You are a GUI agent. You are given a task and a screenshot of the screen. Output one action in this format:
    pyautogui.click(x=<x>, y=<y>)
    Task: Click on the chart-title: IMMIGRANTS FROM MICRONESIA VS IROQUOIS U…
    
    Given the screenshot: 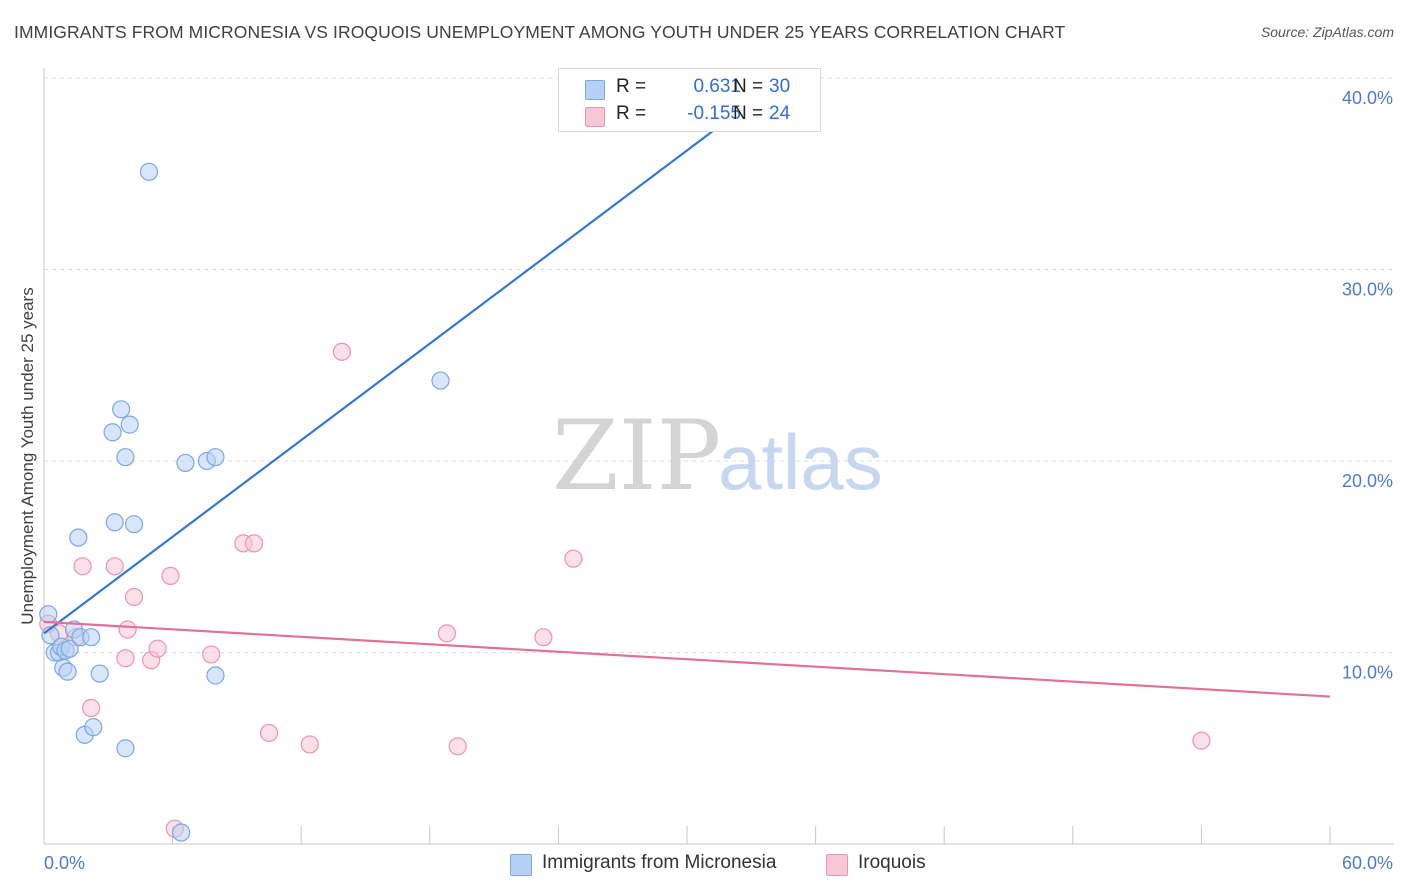 What is the action you would take?
    pyautogui.click(x=540, y=32)
    